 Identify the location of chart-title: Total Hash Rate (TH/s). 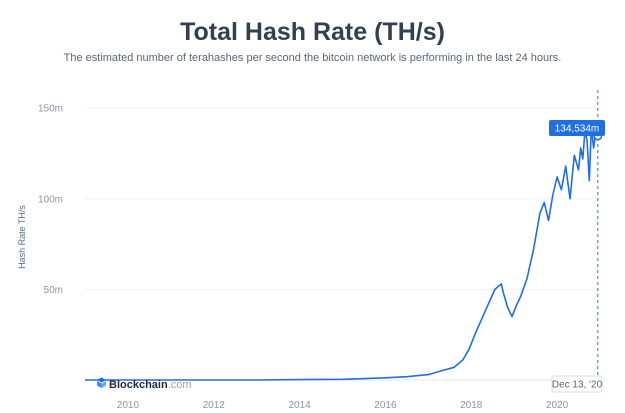
(312, 32).